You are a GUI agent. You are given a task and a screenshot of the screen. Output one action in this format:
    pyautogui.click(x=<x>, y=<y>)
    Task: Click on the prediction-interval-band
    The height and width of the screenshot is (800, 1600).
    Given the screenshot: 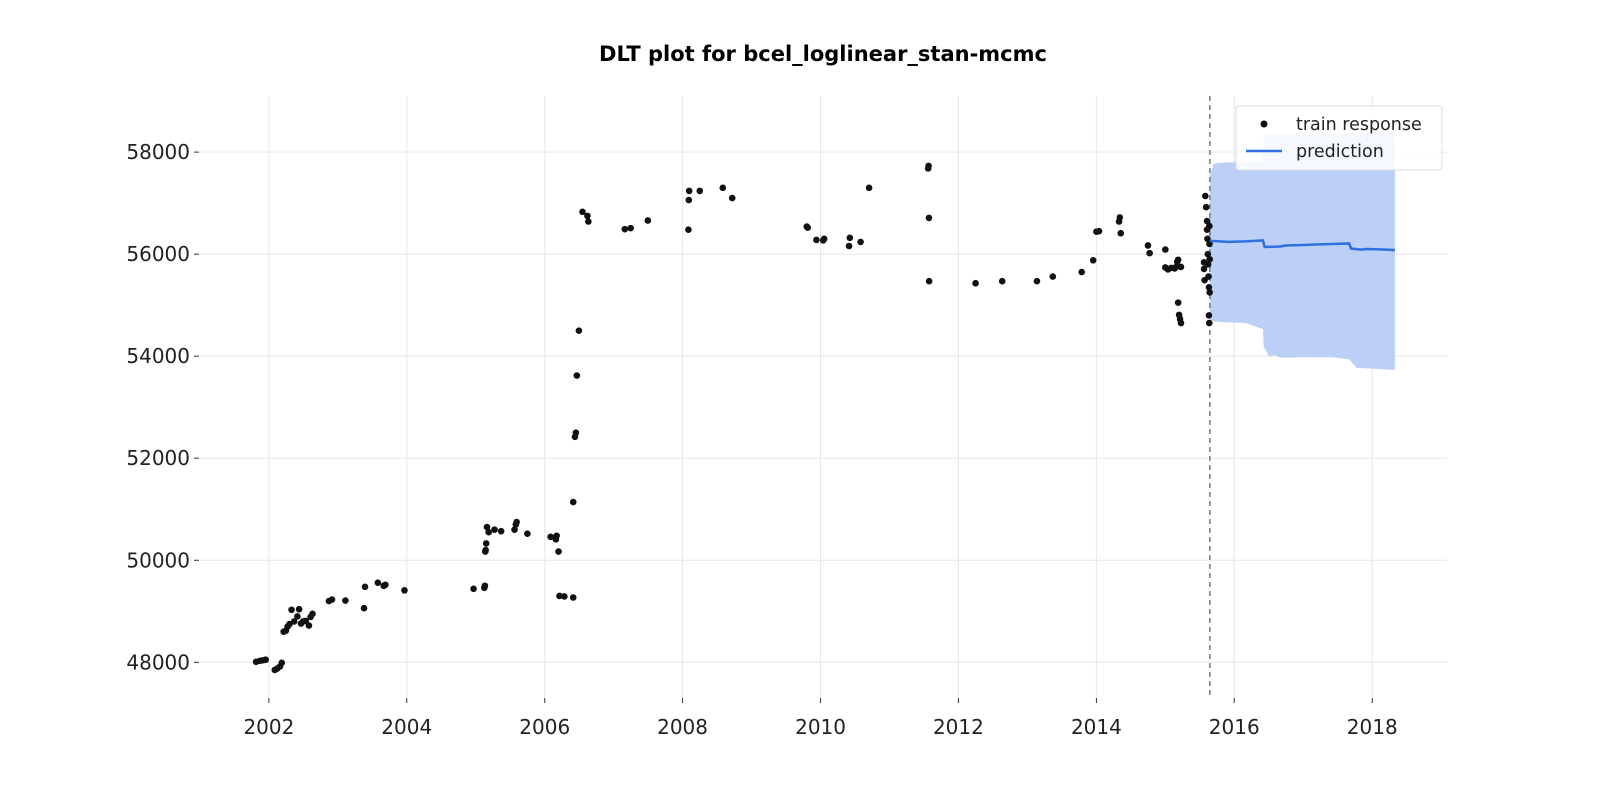 What is the action you would take?
    pyautogui.click(x=1302, y=251)
    